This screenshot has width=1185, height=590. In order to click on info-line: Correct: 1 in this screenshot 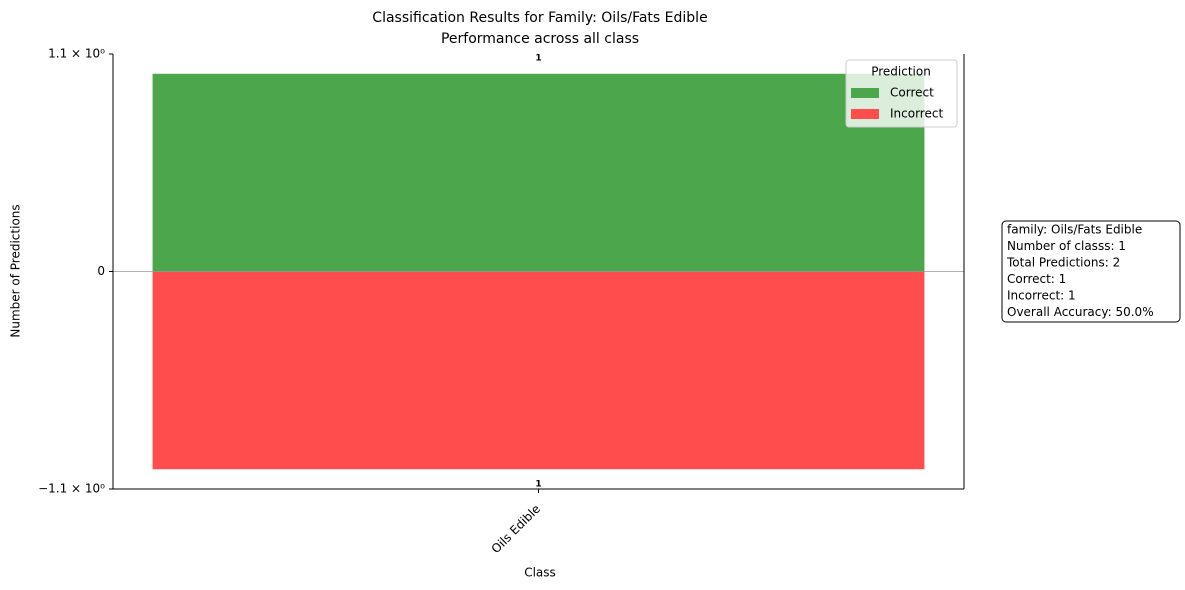, I will do `click(1036, 279)`.